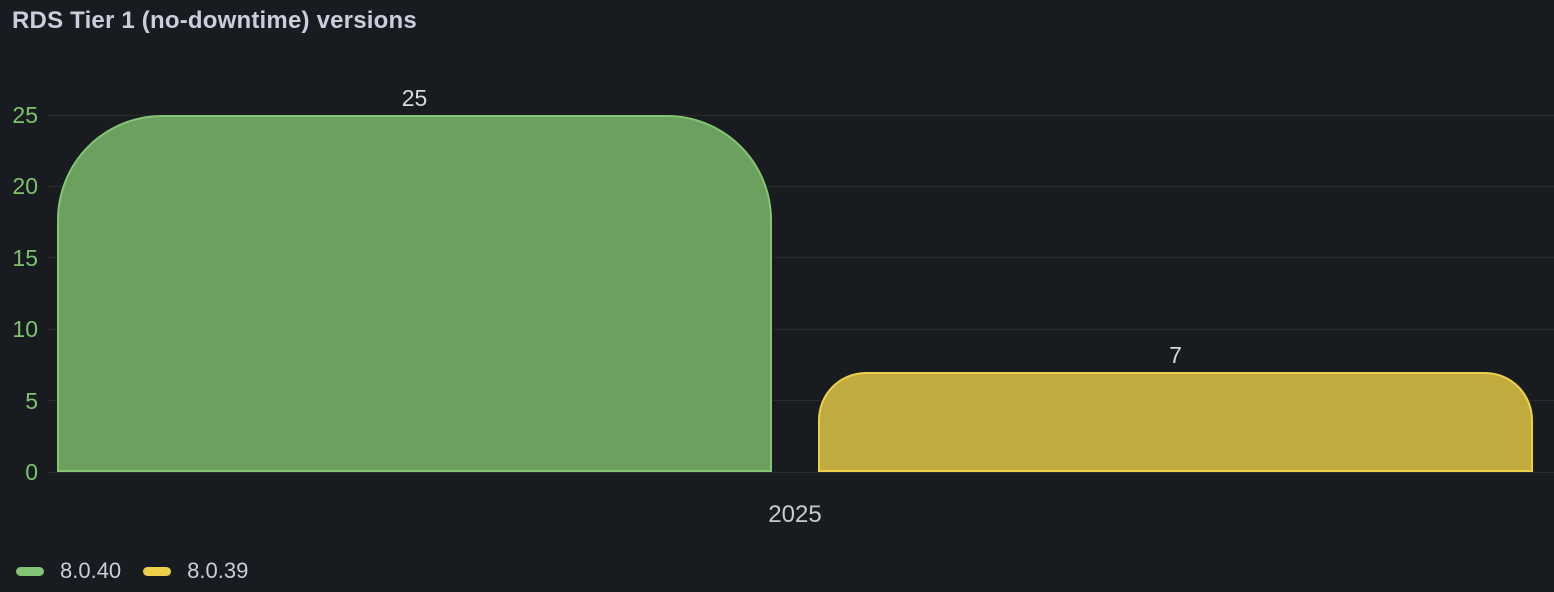 This screenshot has height=592, width=1554. What do you see at coordinates (25, 257) in the screenshot?
I see `y-axis-tick-15: 15` at bounding box center [25, 257].